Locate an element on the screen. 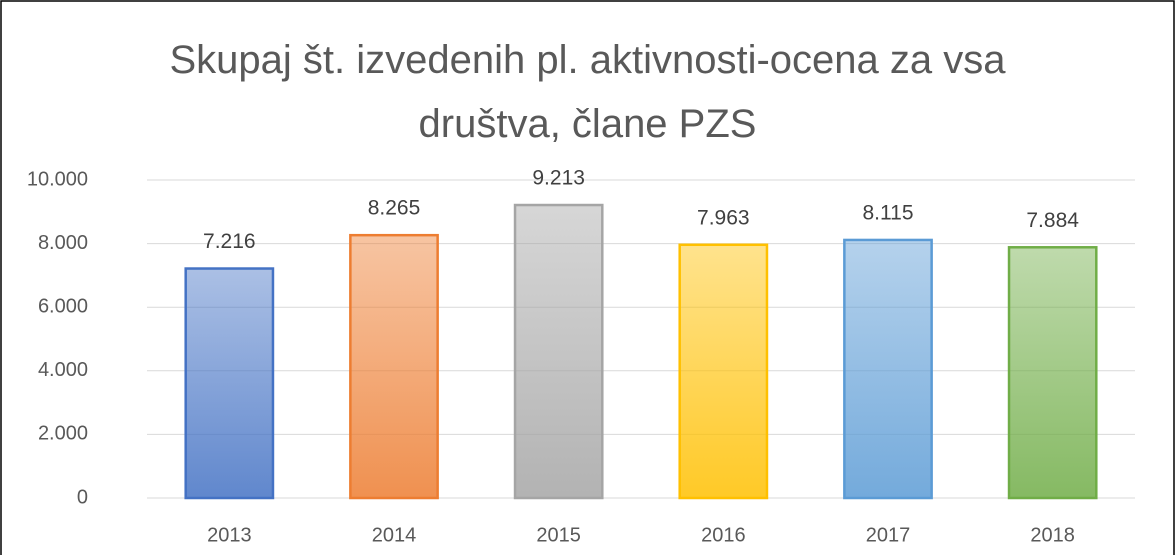 Image resolution: width=1175 pixels, height=555 pixels. data-label: 7.884 is located at coordinates (1052, 220).